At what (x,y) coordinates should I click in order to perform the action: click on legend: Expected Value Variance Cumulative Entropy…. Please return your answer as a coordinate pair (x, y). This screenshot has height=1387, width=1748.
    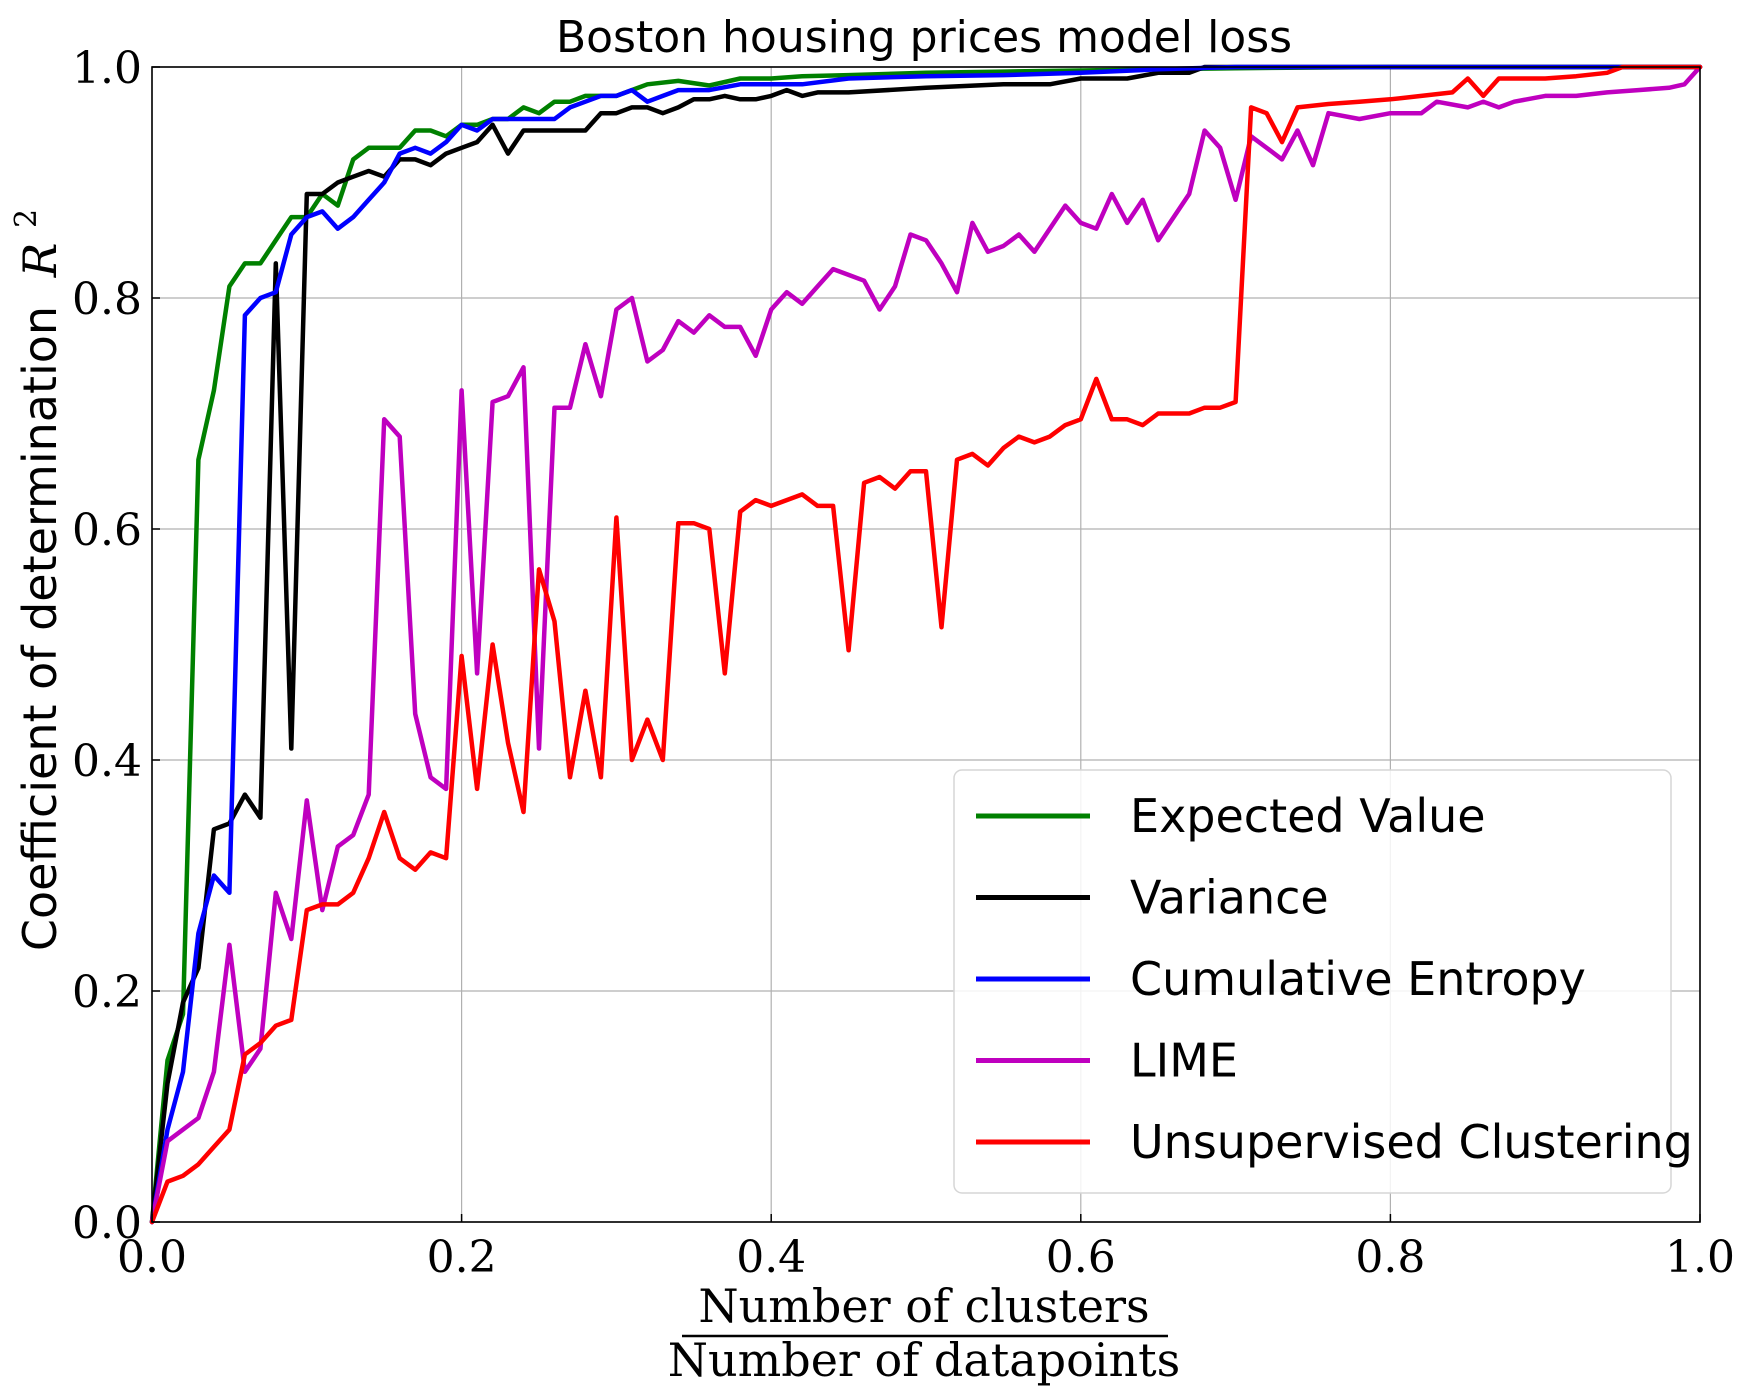
    Looking at the image, I should click on (1323, 981).